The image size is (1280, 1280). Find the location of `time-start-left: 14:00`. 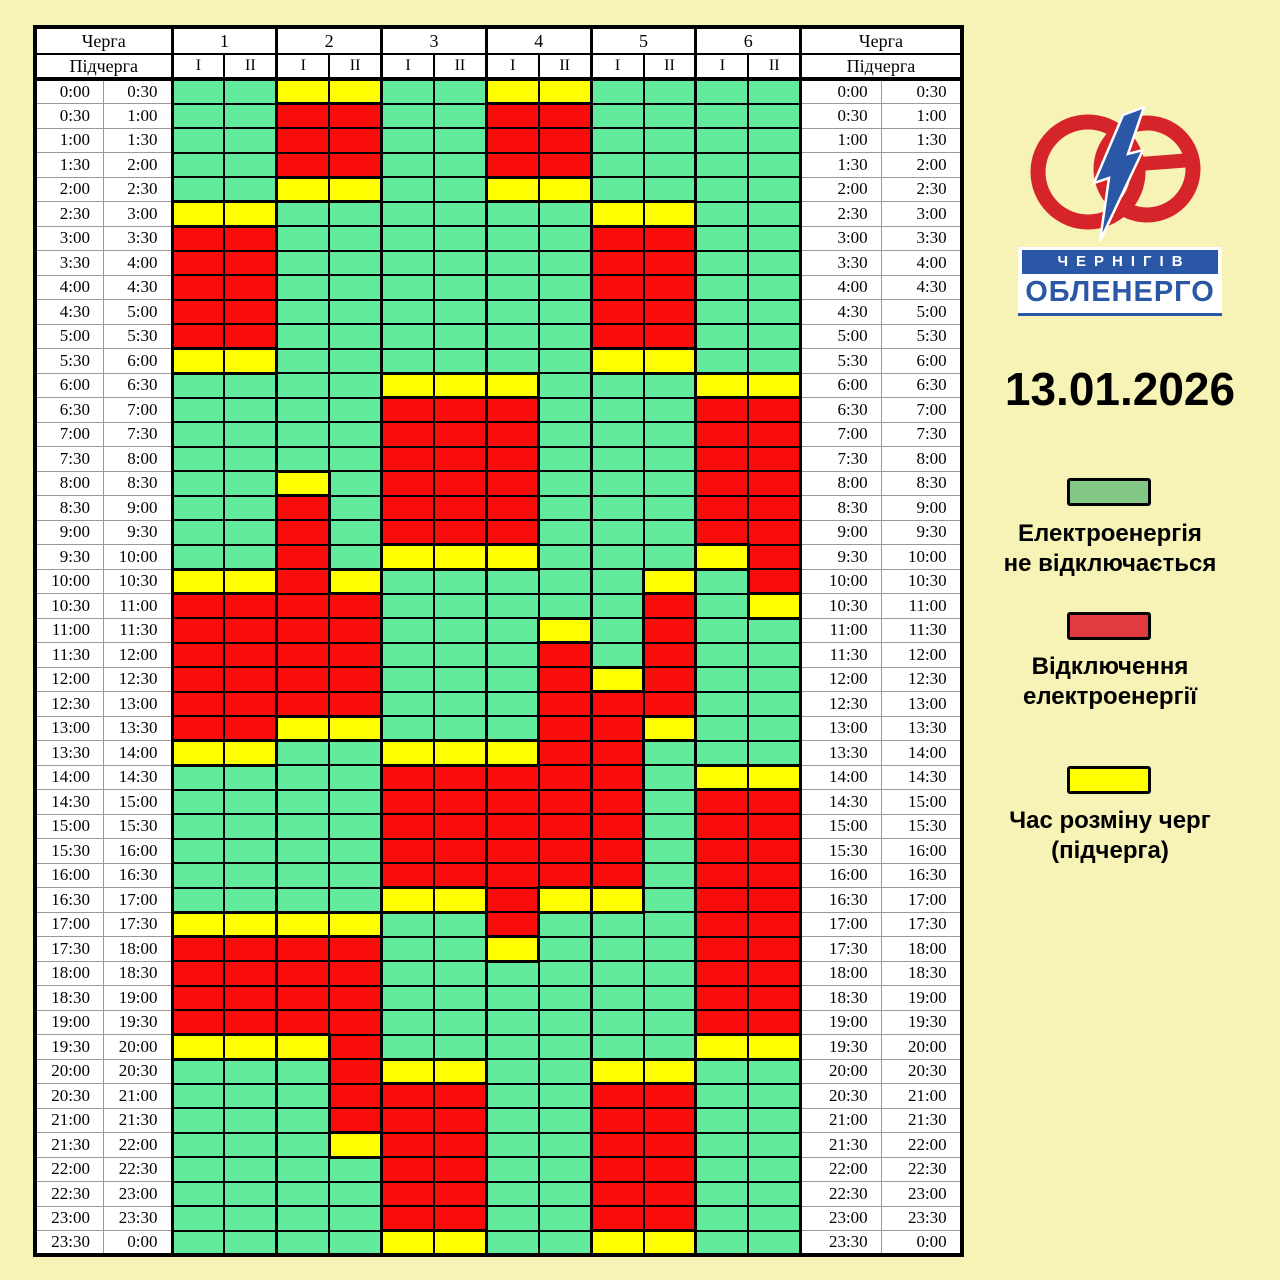

time-start-left: 14:00 is located at coordinates (69, 777).